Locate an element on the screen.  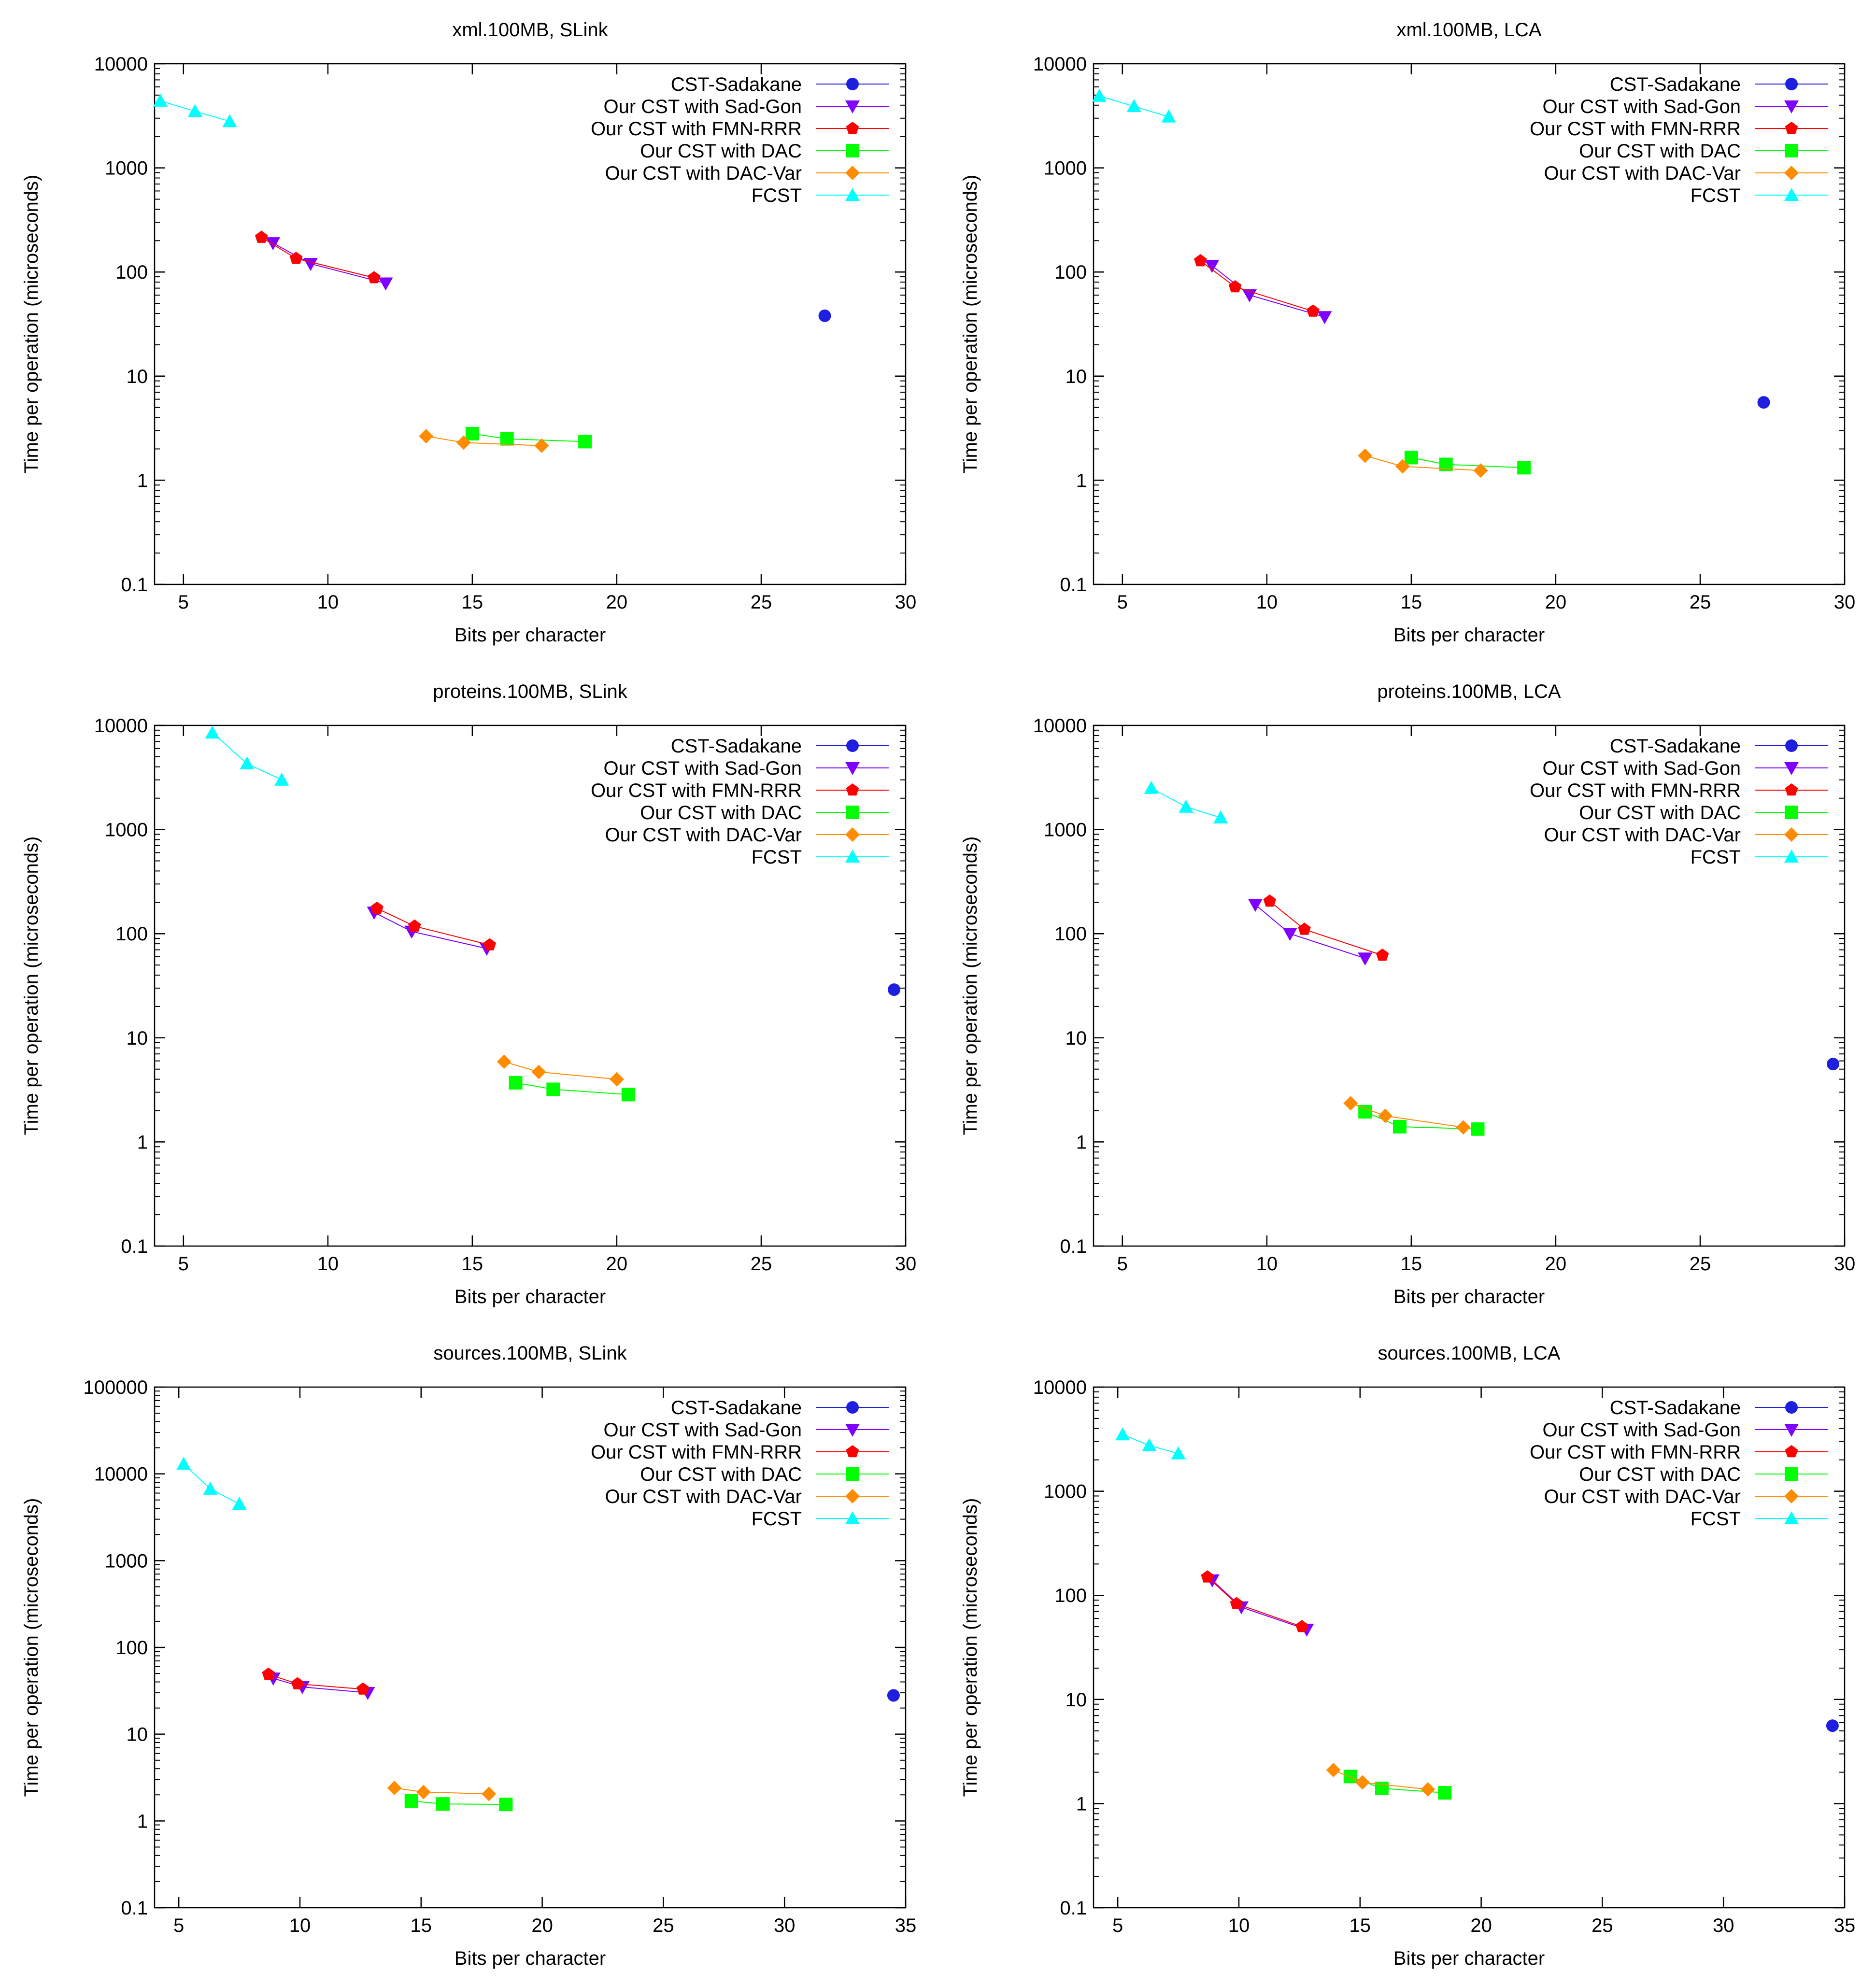
plot-frame is located at coordinates (1470, 985).